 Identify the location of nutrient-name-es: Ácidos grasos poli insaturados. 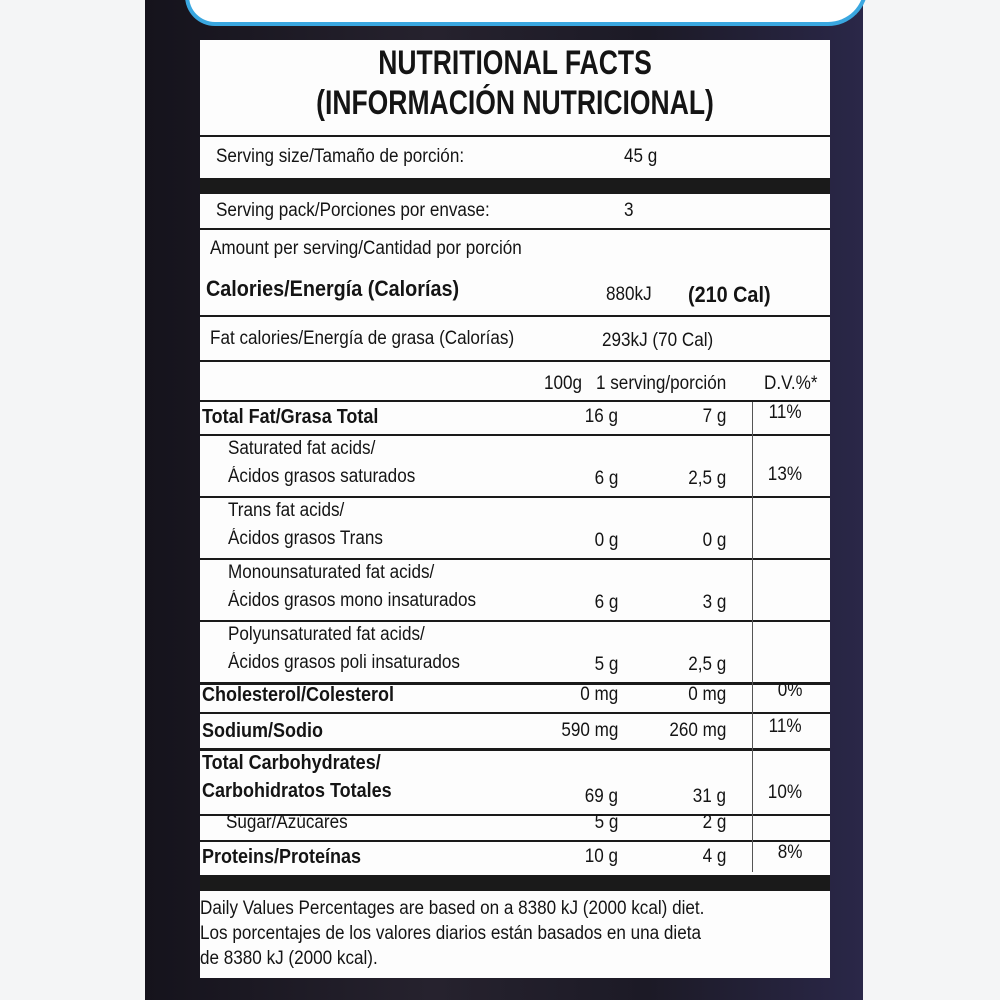
(344, 662).